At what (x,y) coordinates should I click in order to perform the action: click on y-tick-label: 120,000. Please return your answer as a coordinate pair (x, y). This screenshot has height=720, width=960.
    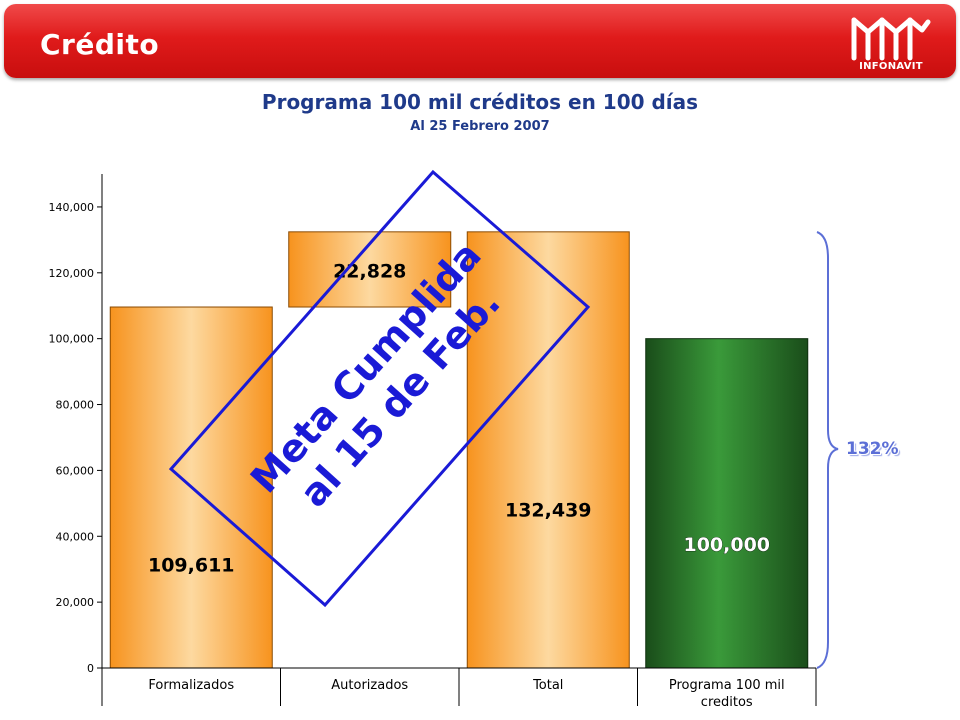
    Looking at the image, I should click on (72, 273).